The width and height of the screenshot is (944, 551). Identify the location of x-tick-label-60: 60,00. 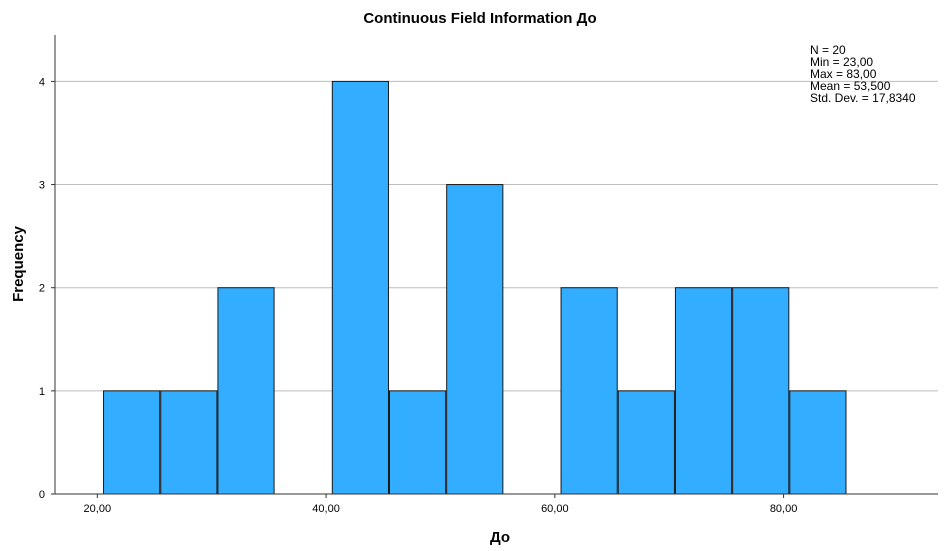
(555, 509).